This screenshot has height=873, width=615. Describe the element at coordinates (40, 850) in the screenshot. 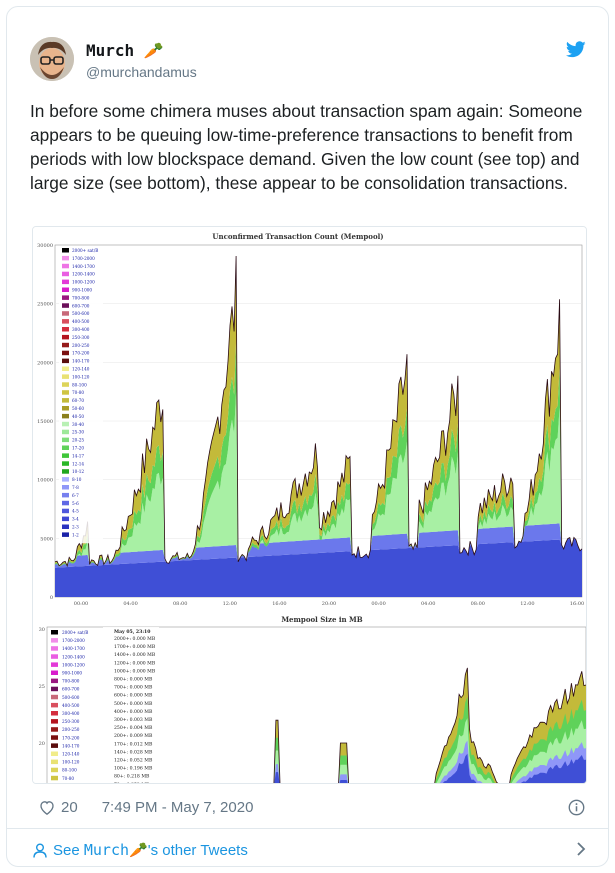

I see `person-icon` at that location.